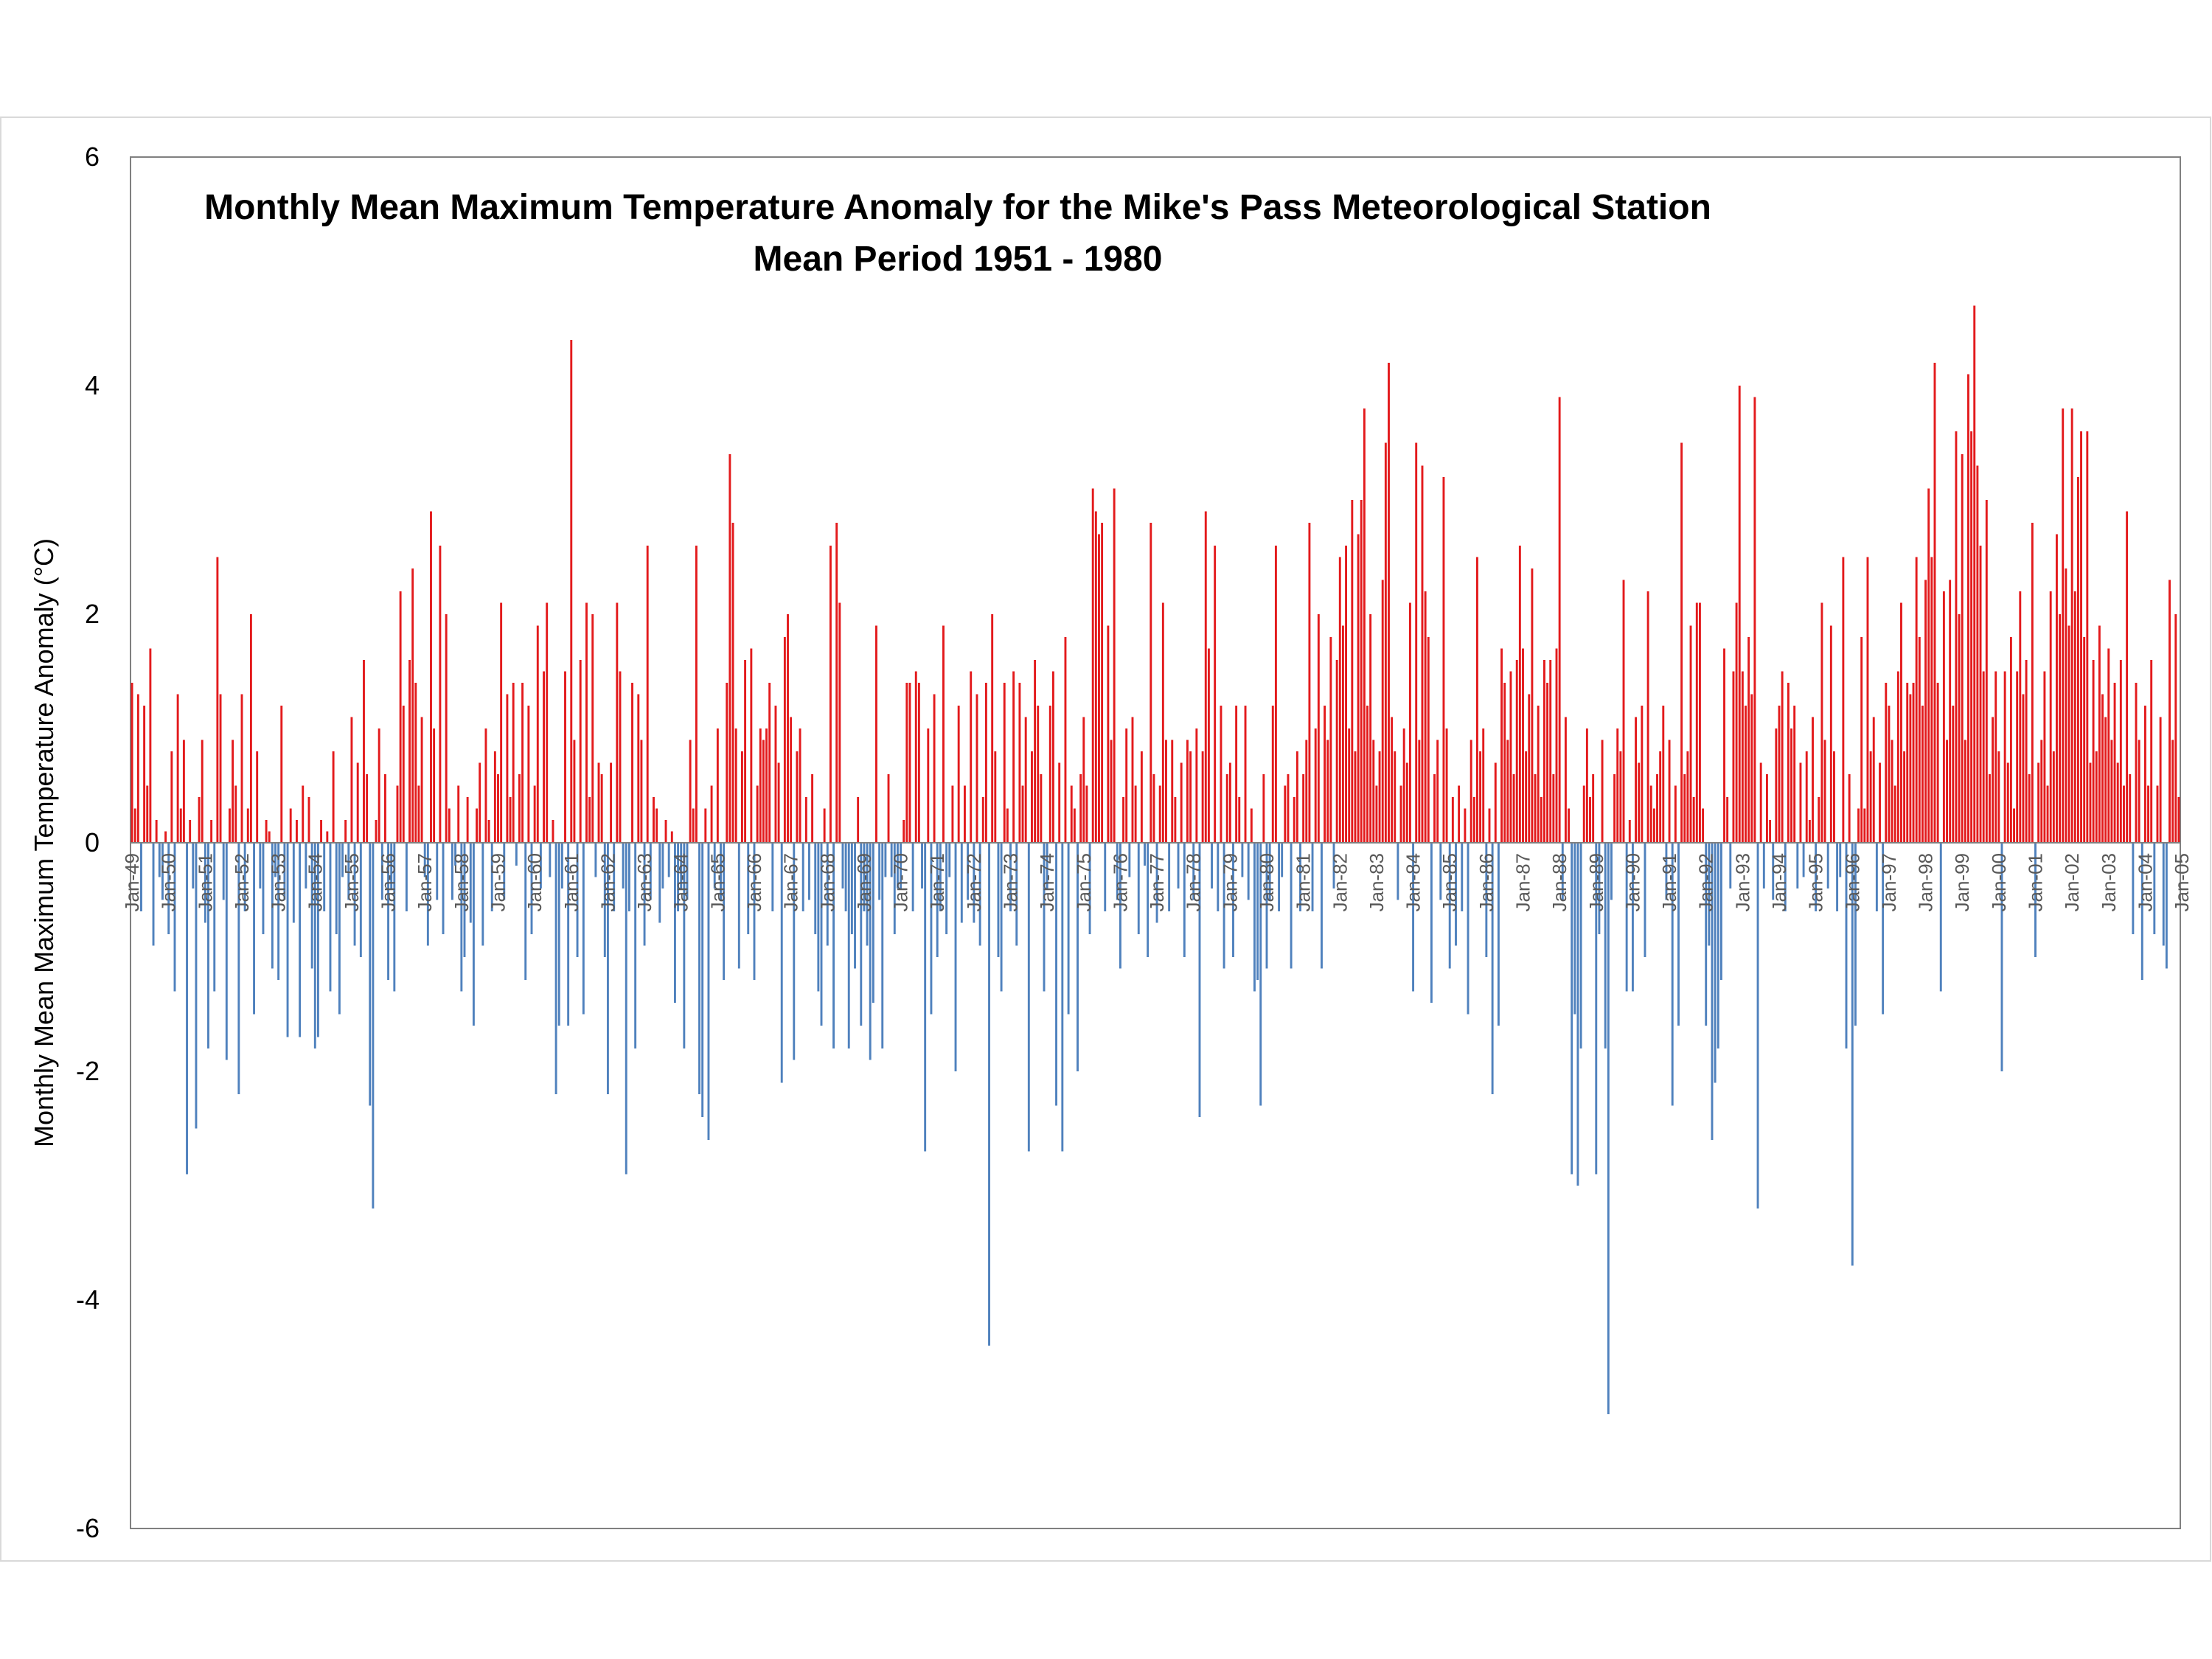 Image resolution: width=2212 pixels, height=1659 pixels. I want to click on x-tick-label: Jan-67, so click(791, 882).